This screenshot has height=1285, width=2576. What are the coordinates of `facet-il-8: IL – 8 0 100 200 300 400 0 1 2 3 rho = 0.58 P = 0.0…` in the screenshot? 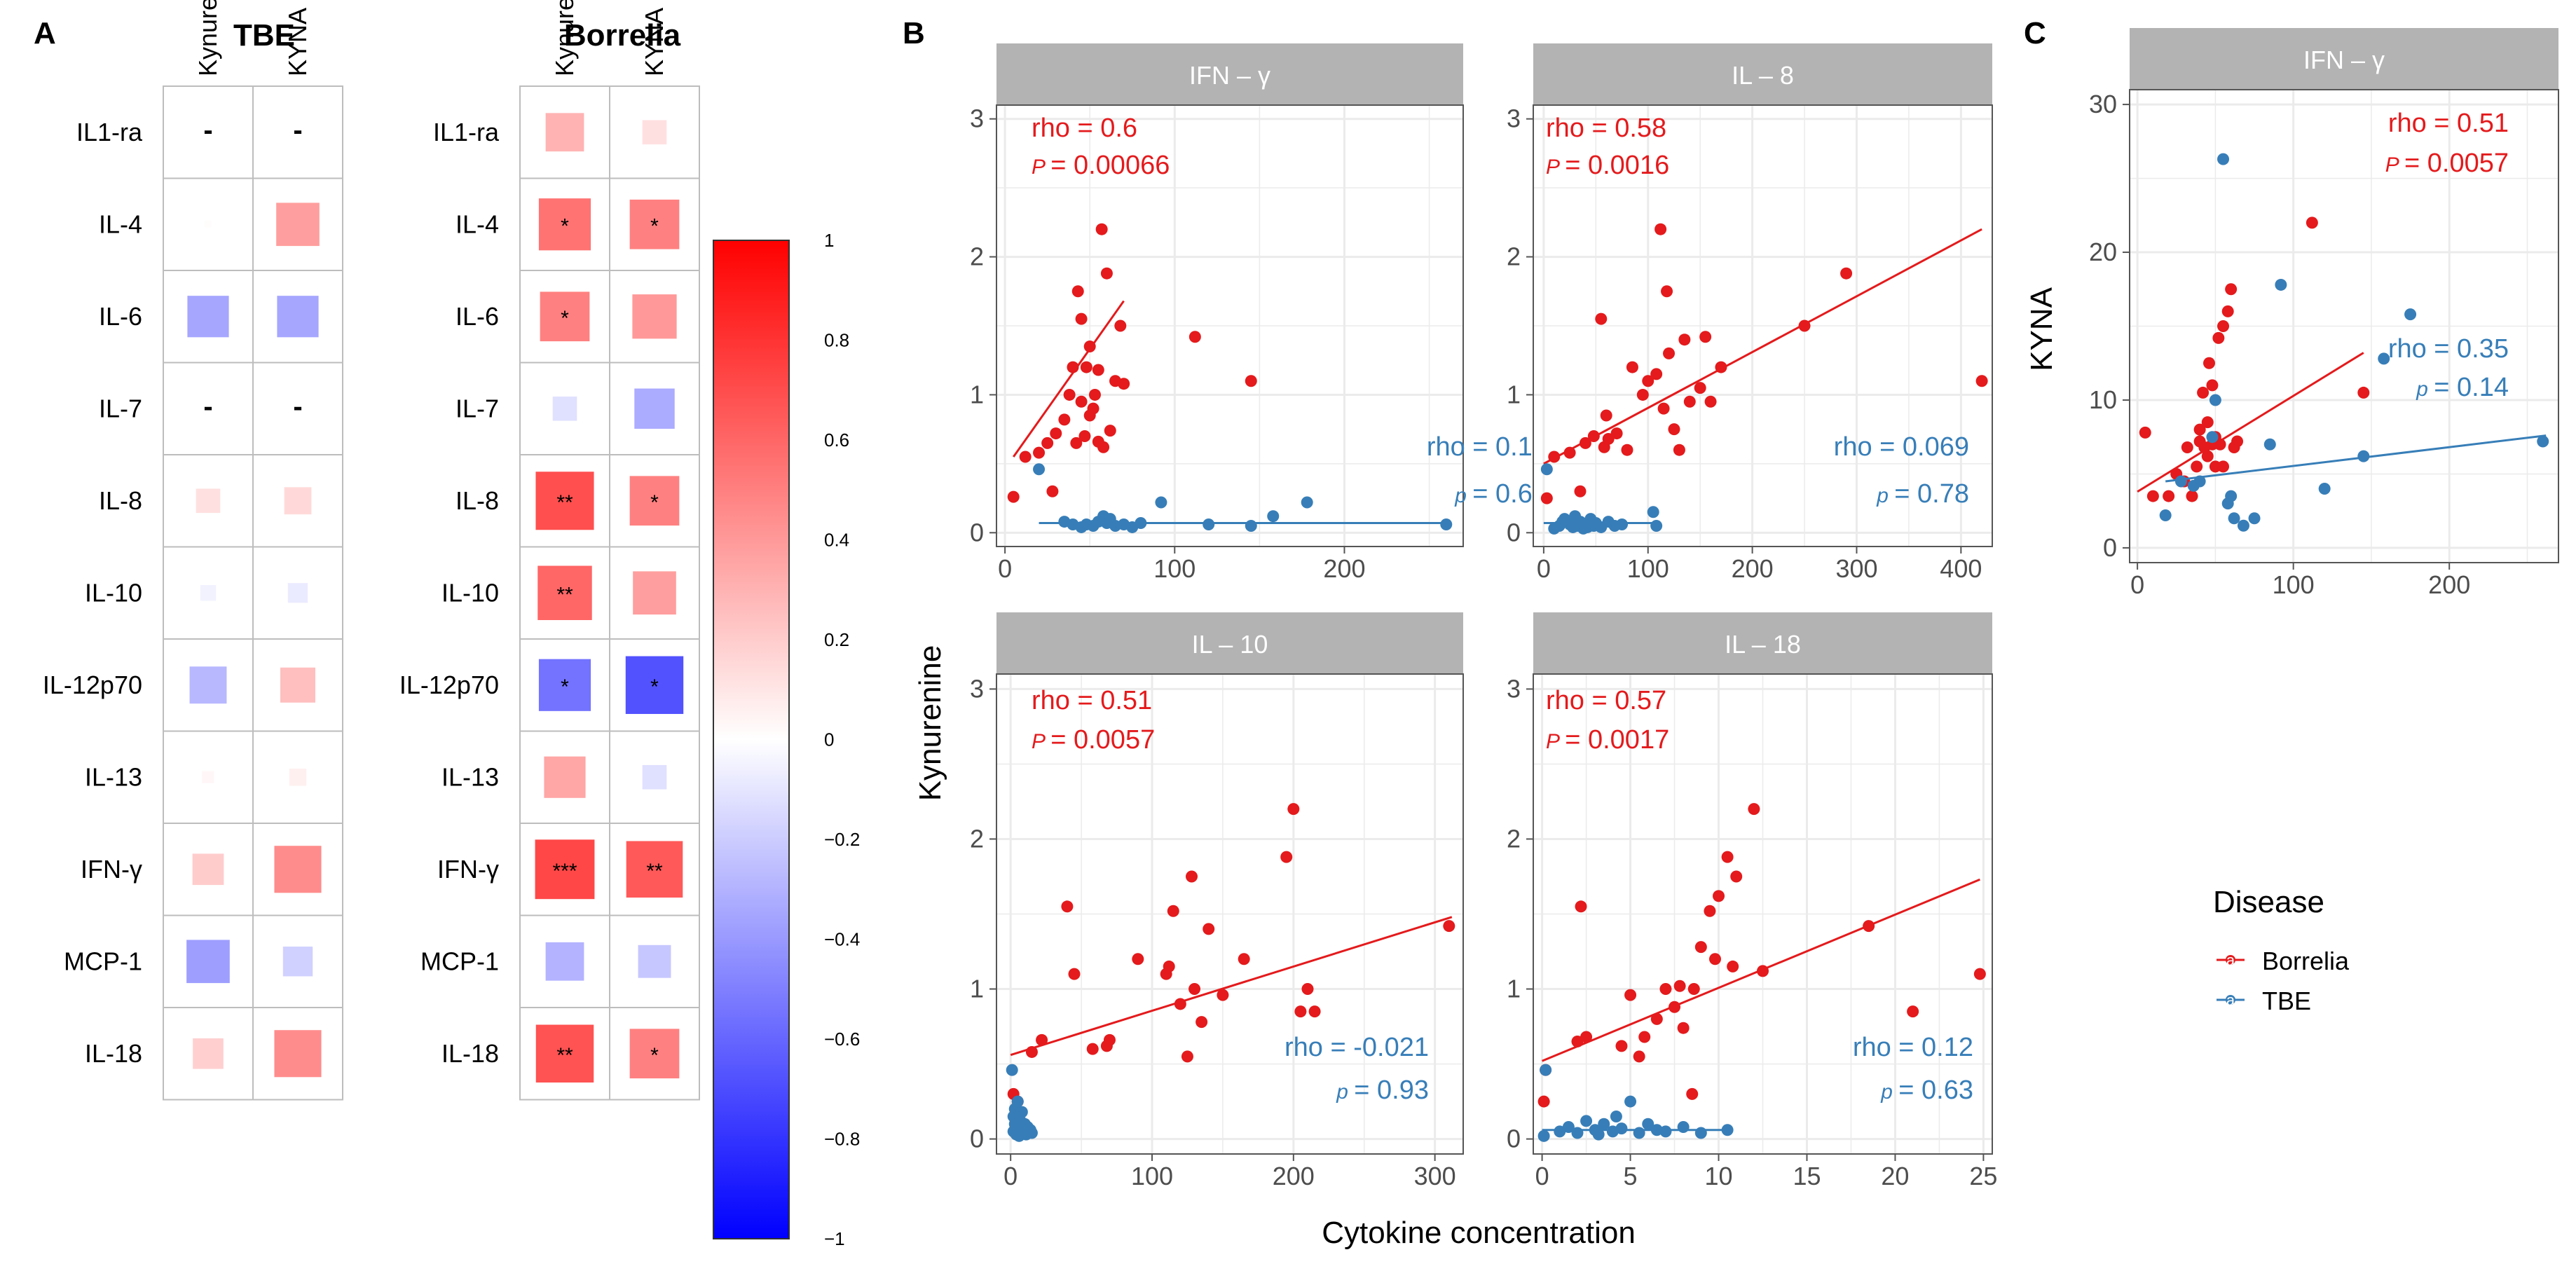 It's located at (1750, 313).